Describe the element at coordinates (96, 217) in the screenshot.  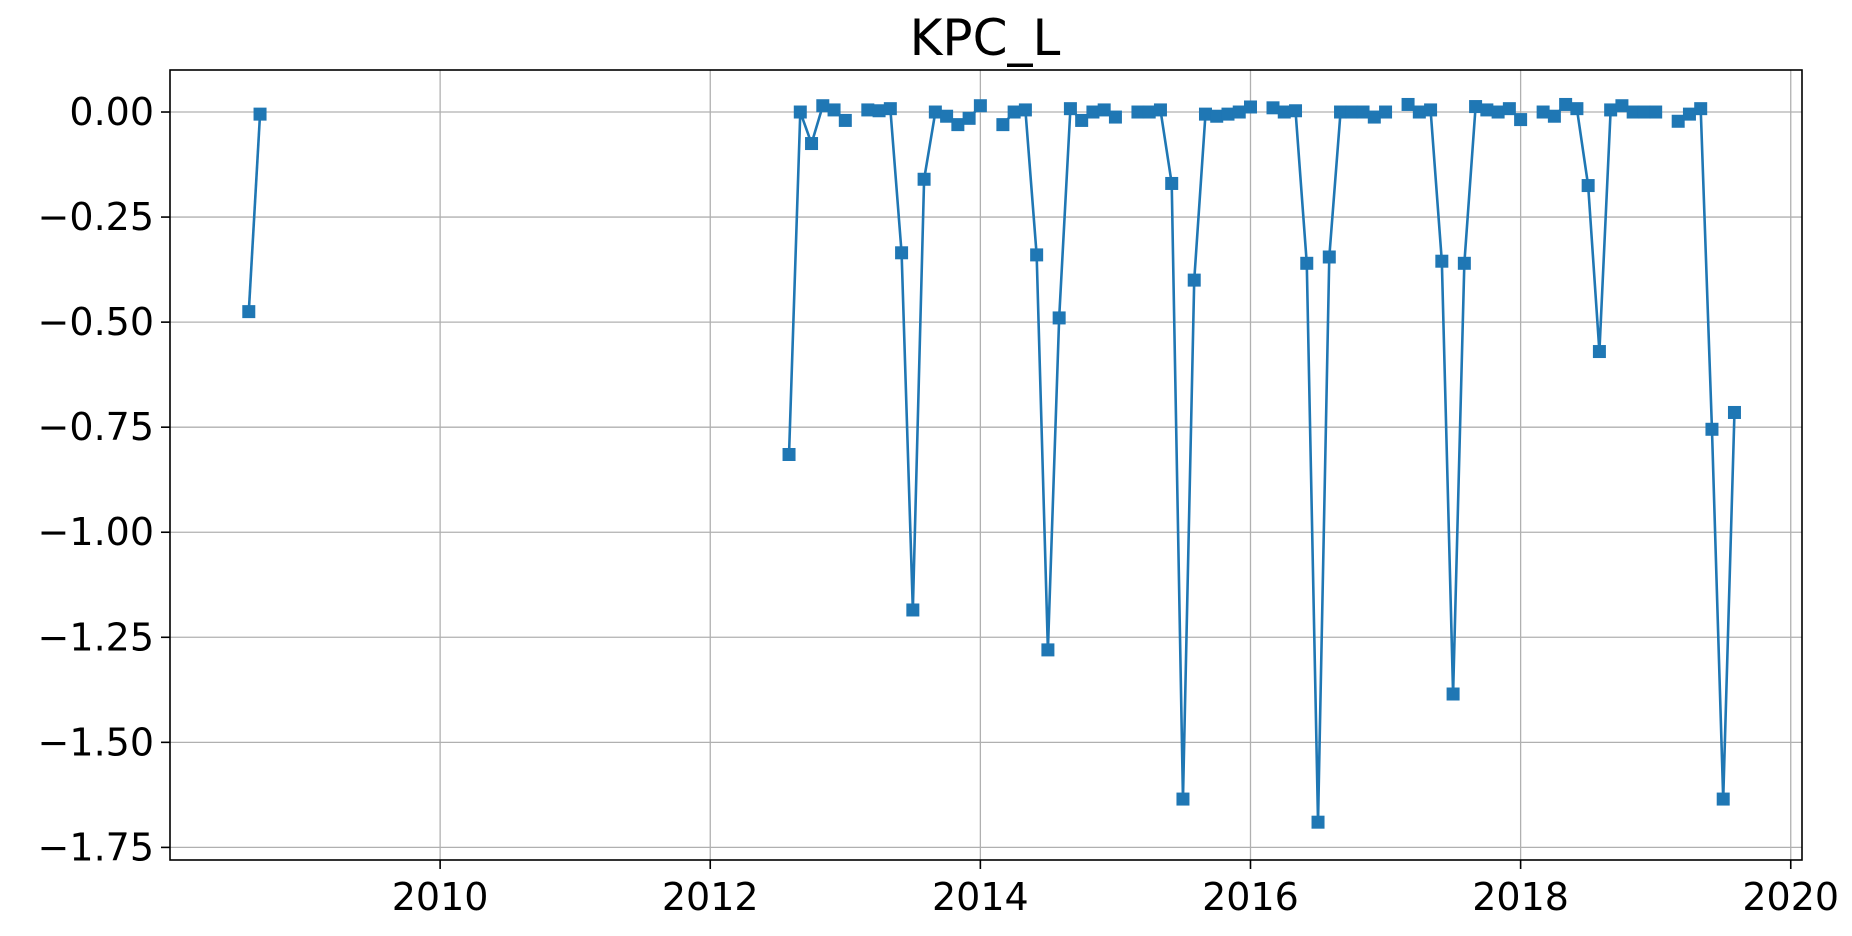
I see `y-tick-label: −0.25` at that location.